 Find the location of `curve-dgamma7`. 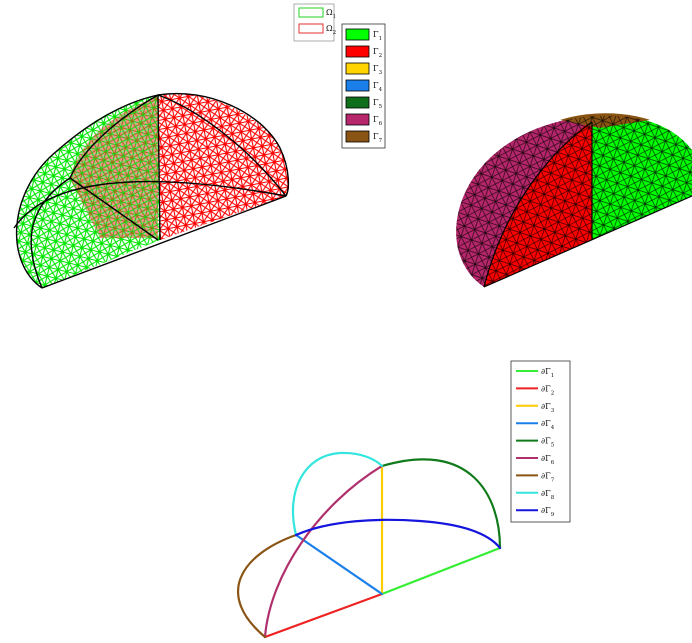

curve-dgamma7 is located at coordinates (267, 586).